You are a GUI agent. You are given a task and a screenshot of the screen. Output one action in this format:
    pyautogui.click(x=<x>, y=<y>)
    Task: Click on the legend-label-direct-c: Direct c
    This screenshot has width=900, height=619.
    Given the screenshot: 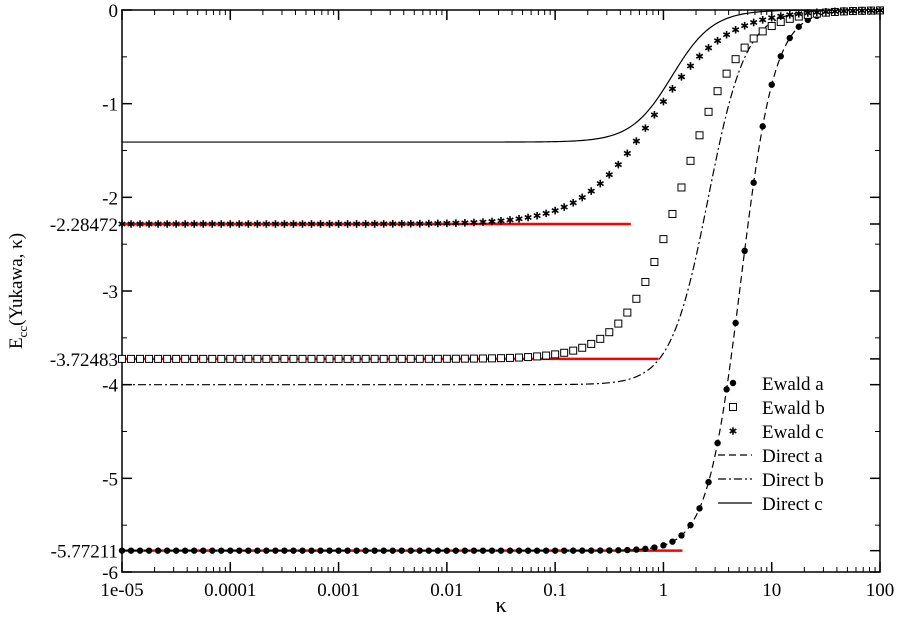 What is the action you would take?
    pyautogui.click(x=792, y=504)
    